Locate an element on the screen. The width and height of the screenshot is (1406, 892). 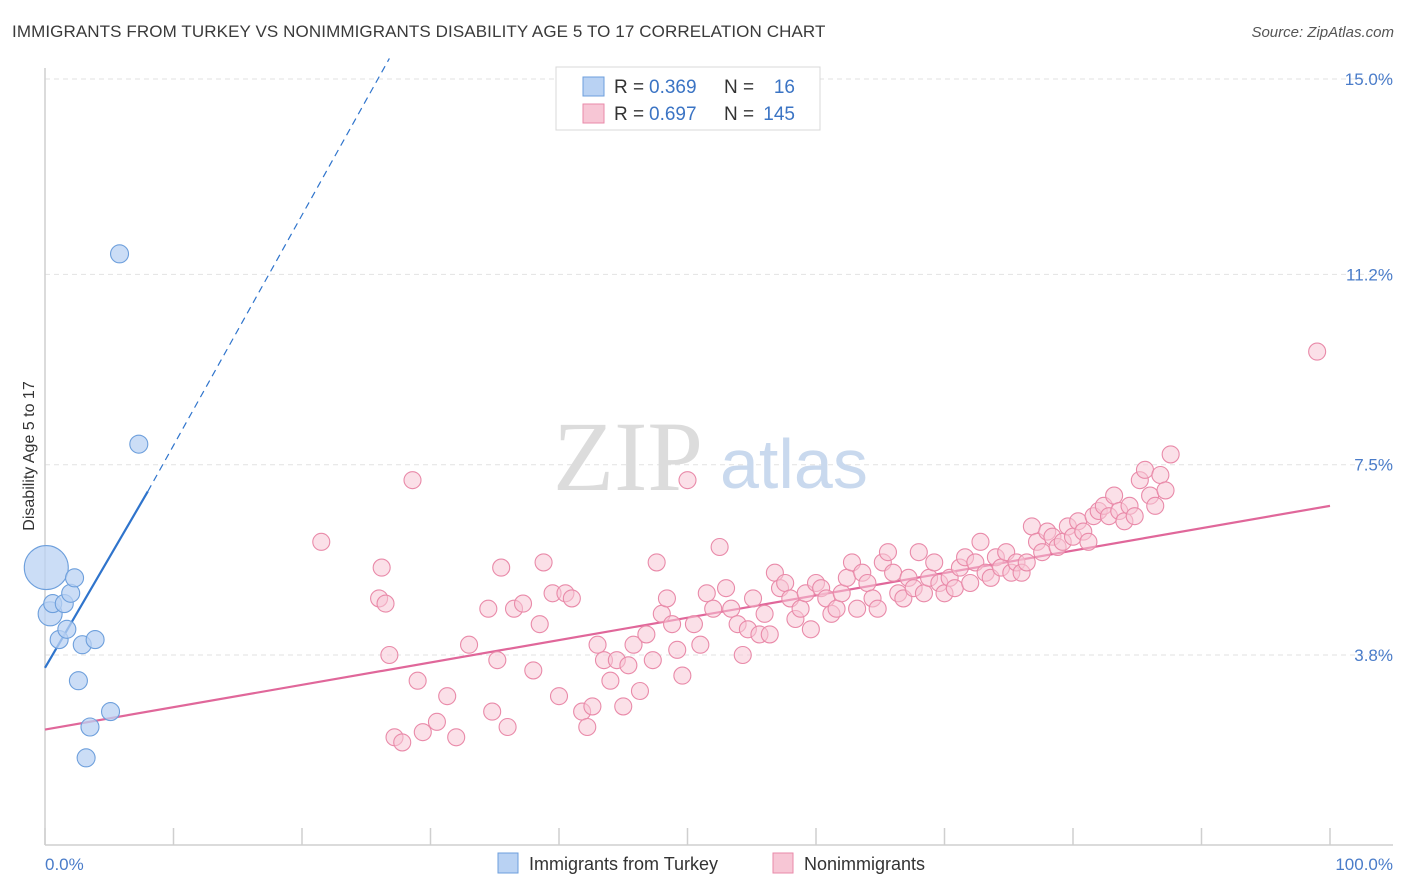
legend-r-label-2: R = is located at coordinates (629, 114).